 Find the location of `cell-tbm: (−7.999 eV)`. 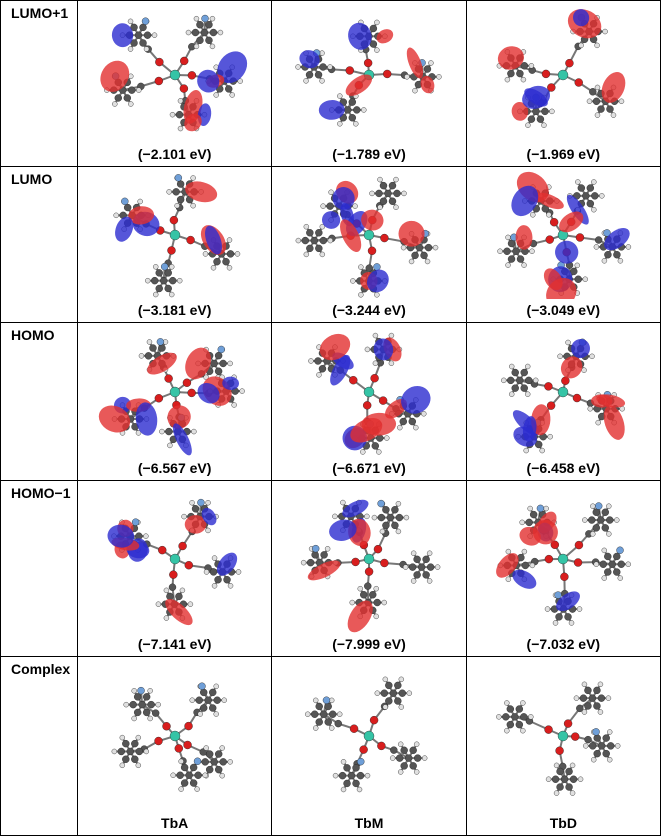

cell-tbm: (−7.999 eV) is located at coordinates (369, 569).